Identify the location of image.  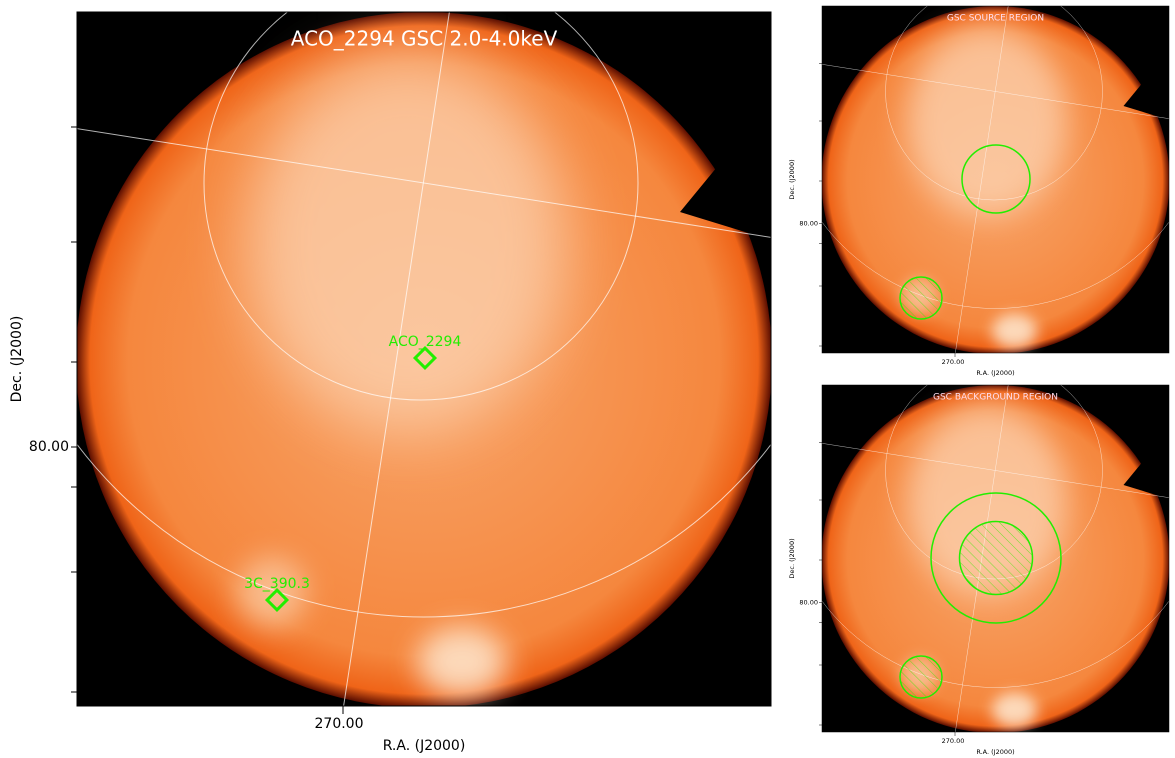
(995, 179).